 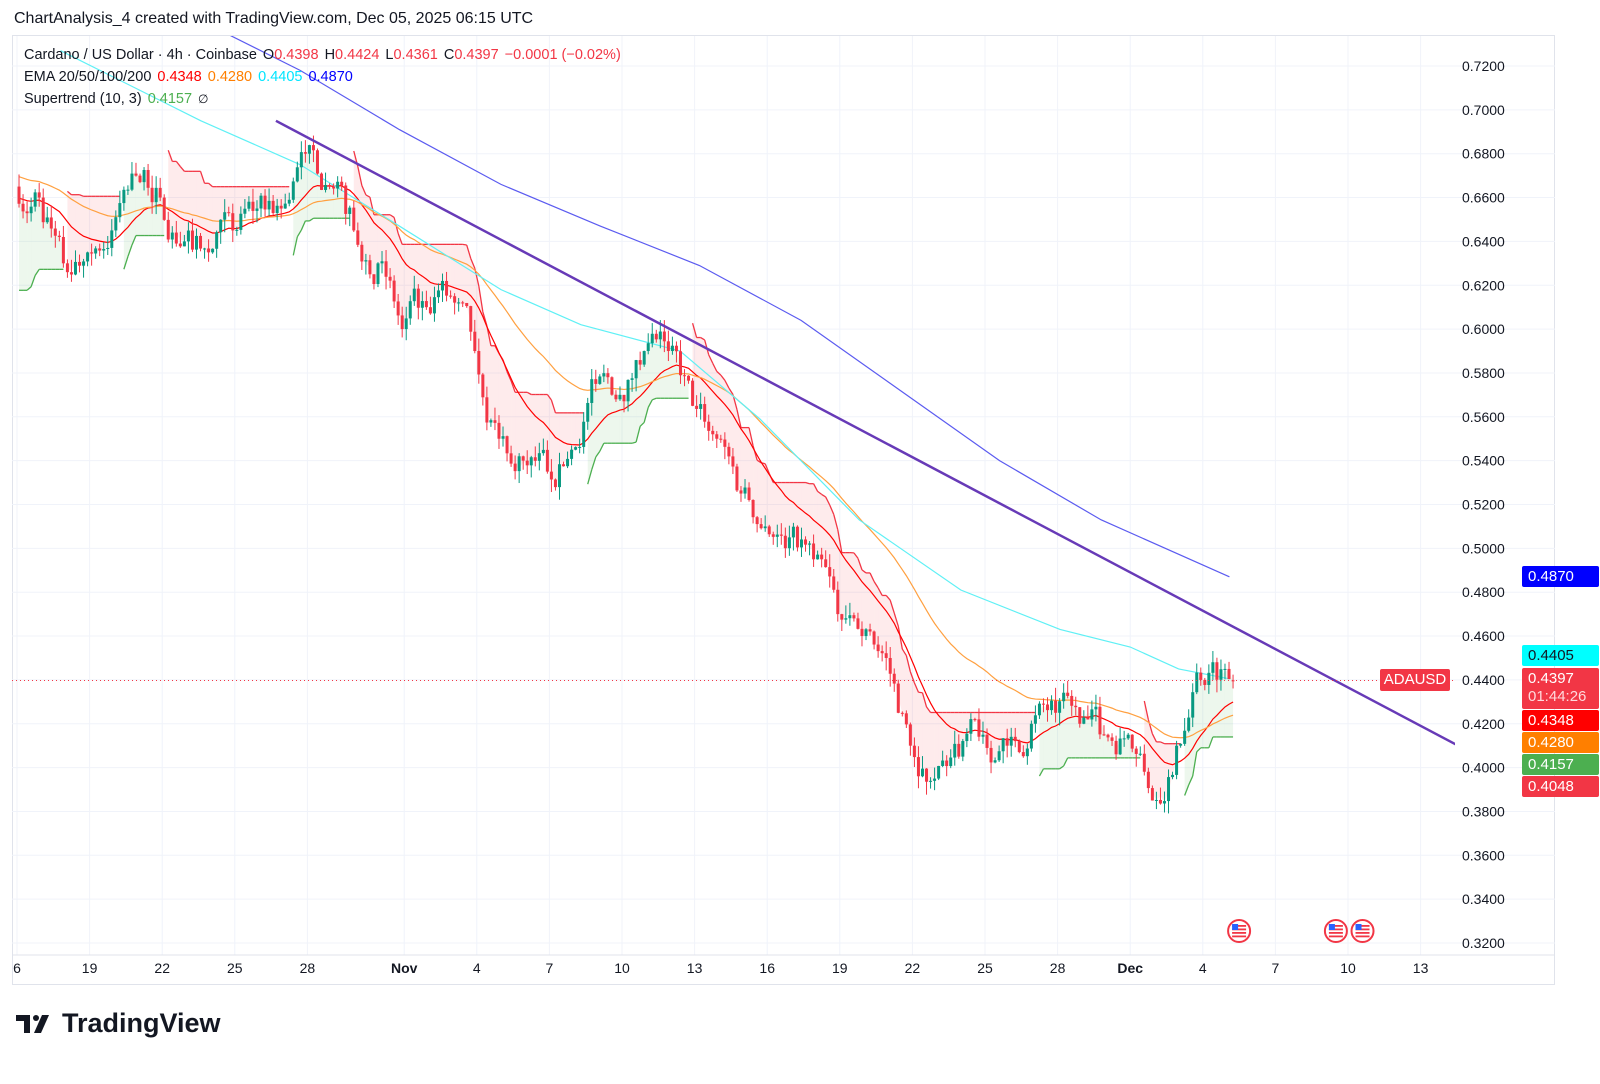 What do you see at coordinates (1483, 154) in the screenshot?
I see `price-tick-label: 0.6800` at bounding box center [1483, 154].